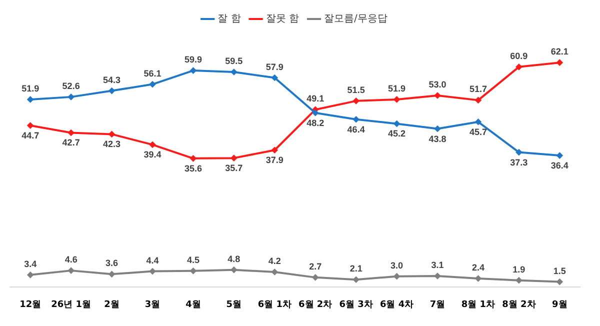 This screenshot has height=326, width=600. Describe the element at coordinates (397, 265) in the screenshot. I see `data-label: 3.0` at that location.